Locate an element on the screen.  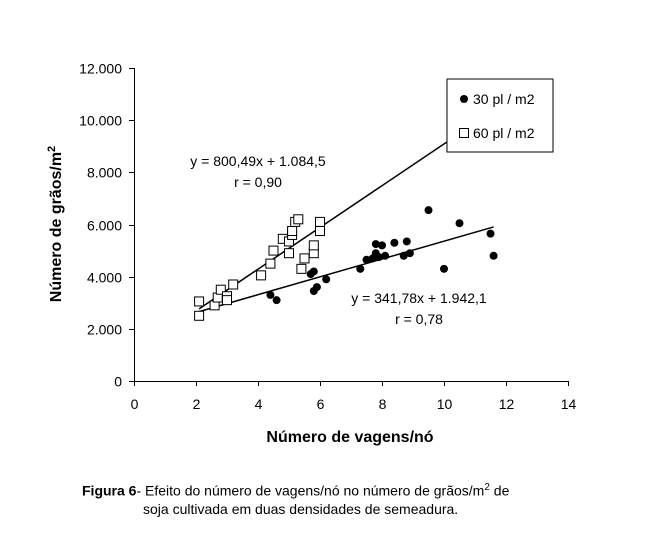
y-tick-label: 4.000 is located at coordinates (104, 278).